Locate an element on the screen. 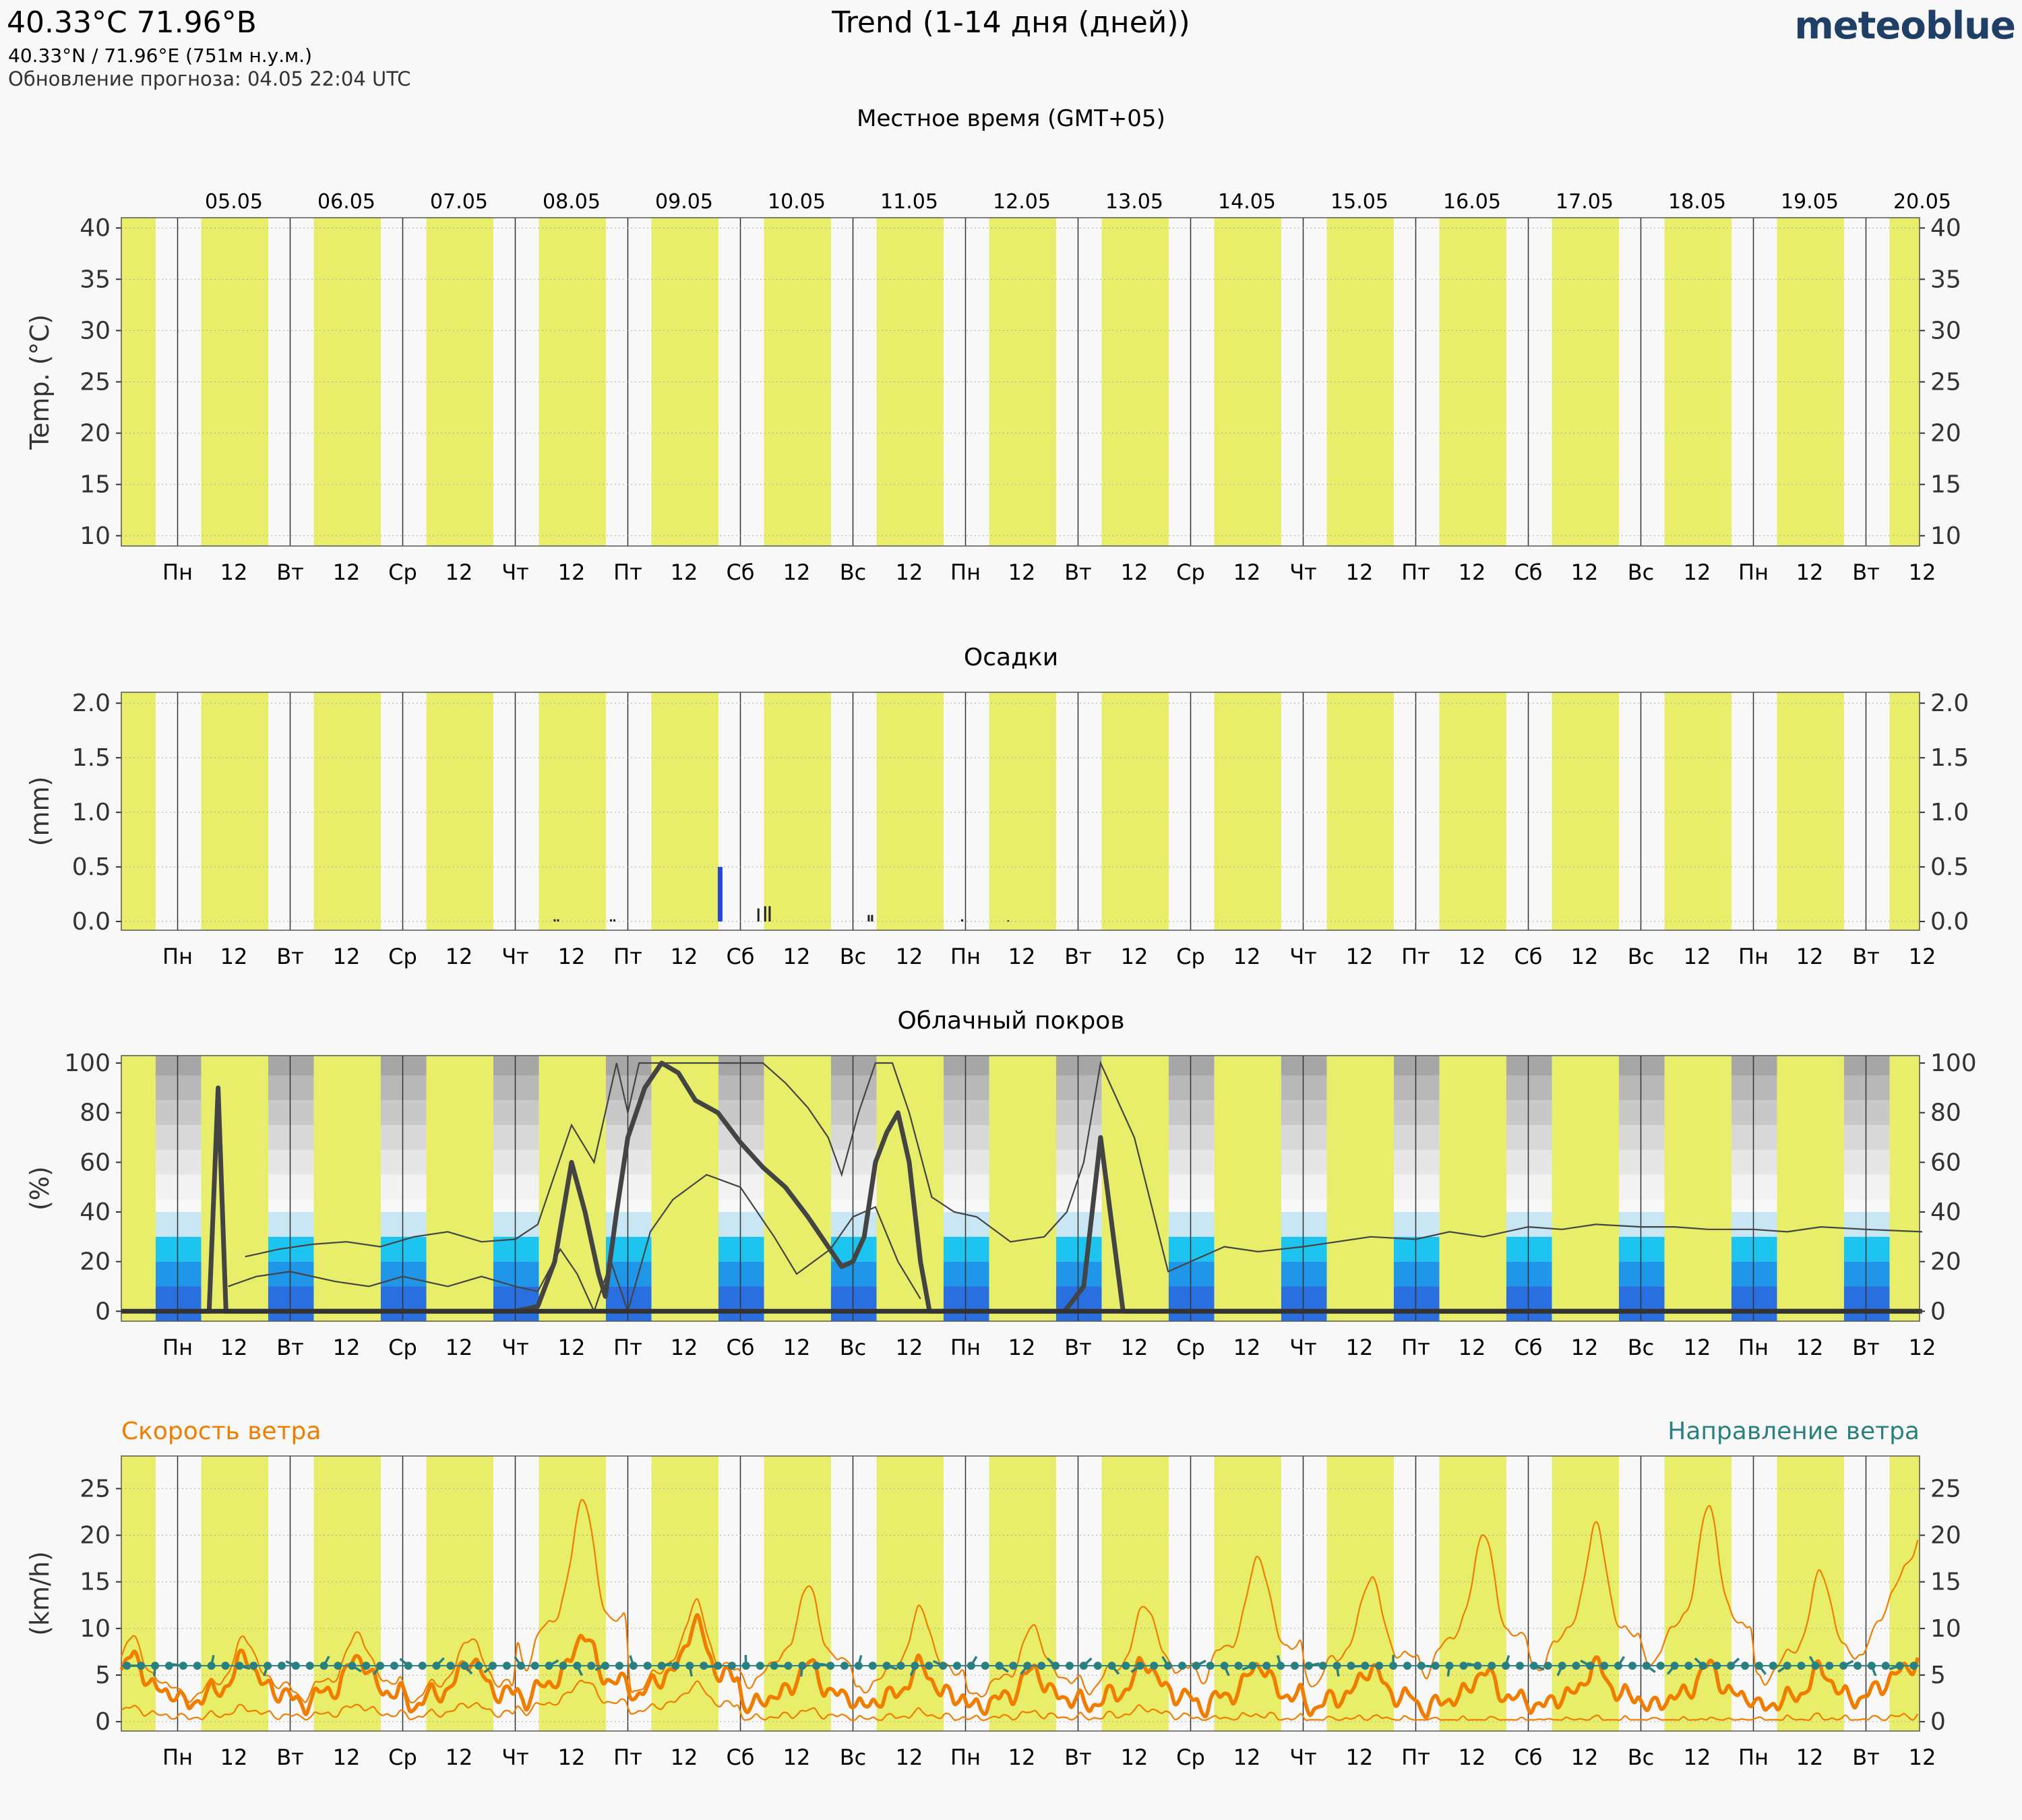 This screenshot has height=1820, width=2022. date-label: 14.05 is located at coordinates (1247, 202).